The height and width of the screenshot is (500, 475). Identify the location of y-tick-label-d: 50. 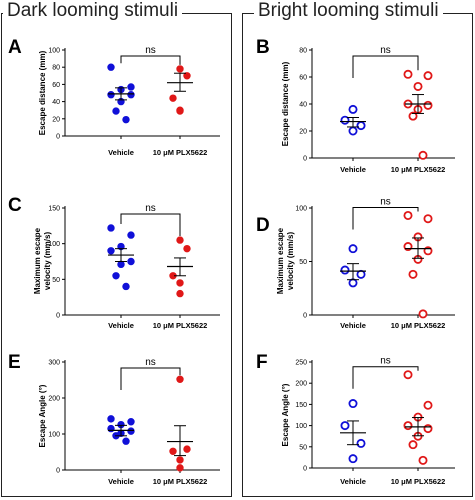
(303, 262).